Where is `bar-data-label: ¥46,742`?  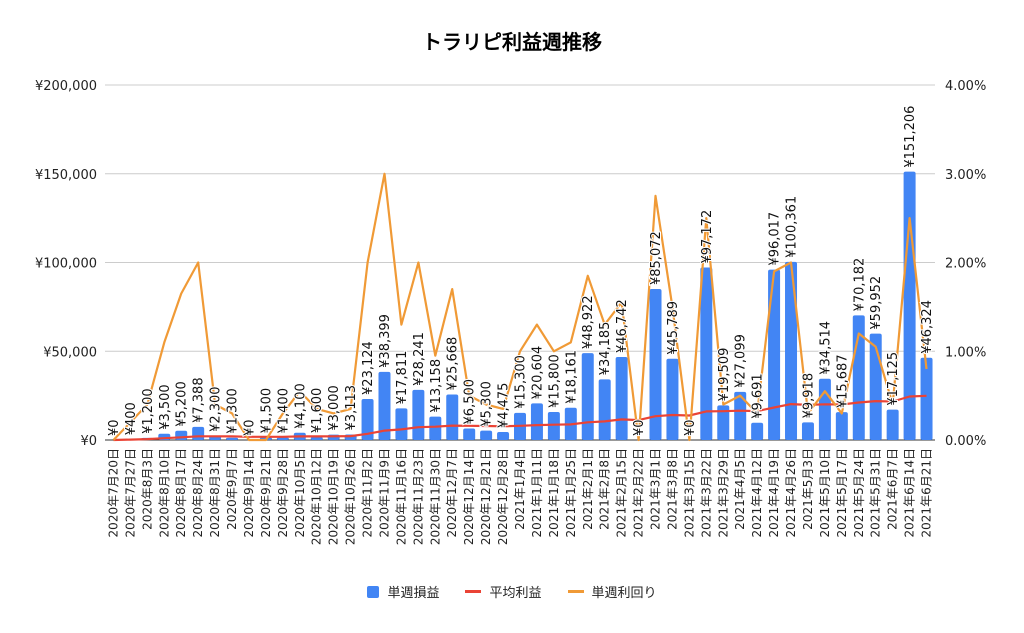 bar-data-label: ¥46,742 is located at coordinates (622, 326).